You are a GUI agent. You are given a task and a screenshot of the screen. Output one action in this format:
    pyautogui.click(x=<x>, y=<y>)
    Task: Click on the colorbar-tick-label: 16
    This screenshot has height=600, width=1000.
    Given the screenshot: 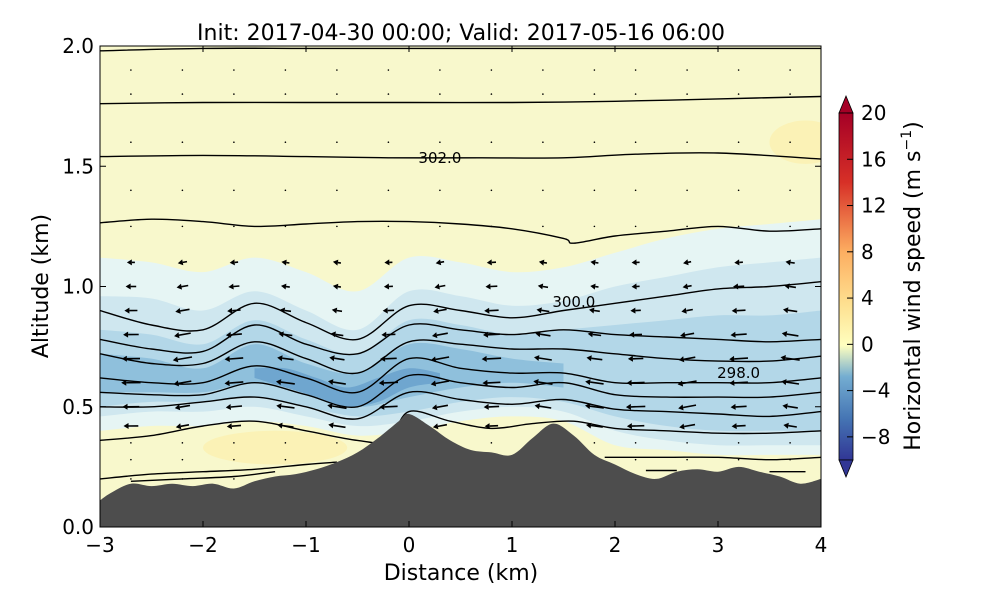 What is the action you would take?
    pyautogui.click(x=873, y=159)
    